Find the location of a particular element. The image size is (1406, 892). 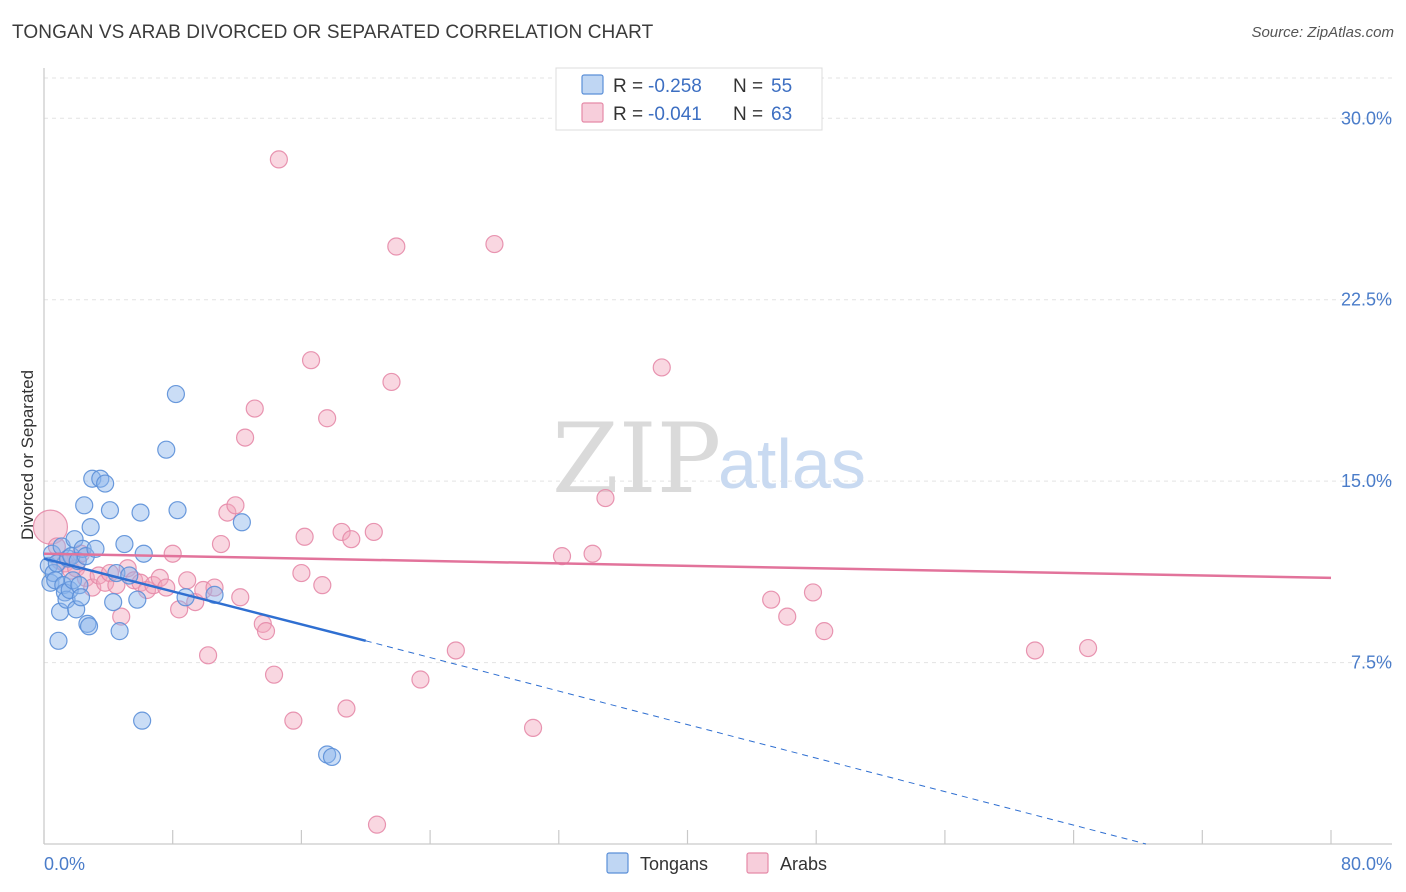

watermark-atlas: atlas is located at coordinates (792, 464).